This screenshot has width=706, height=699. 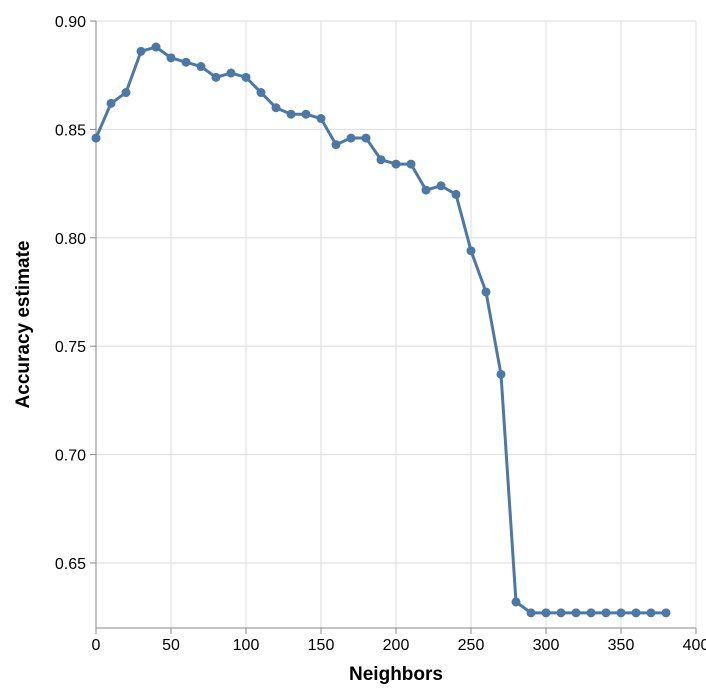 I want to click on x-tick-label: 200, so click(x=396, y=645).